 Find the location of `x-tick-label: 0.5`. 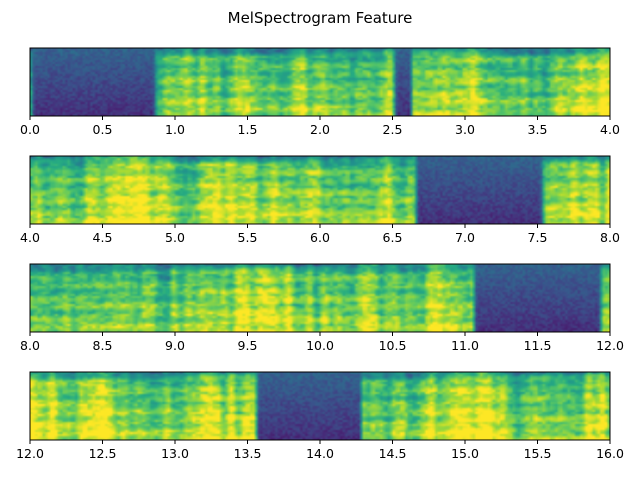

x-tick-label: 0.5 is located at coordinates (103, 129).